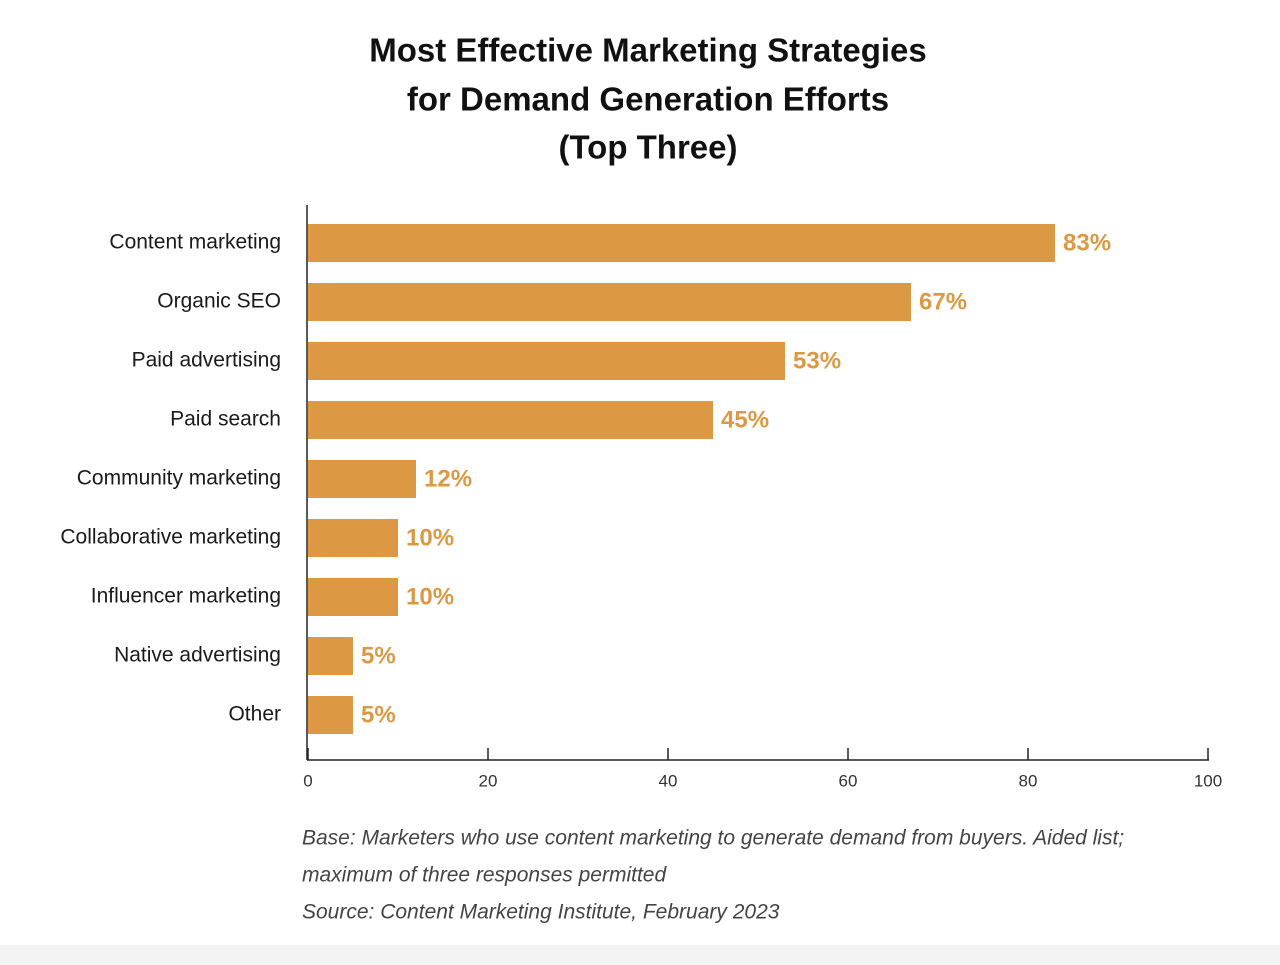  I want to click on footnote: maximum of three responses permitted, so click(484, 875).